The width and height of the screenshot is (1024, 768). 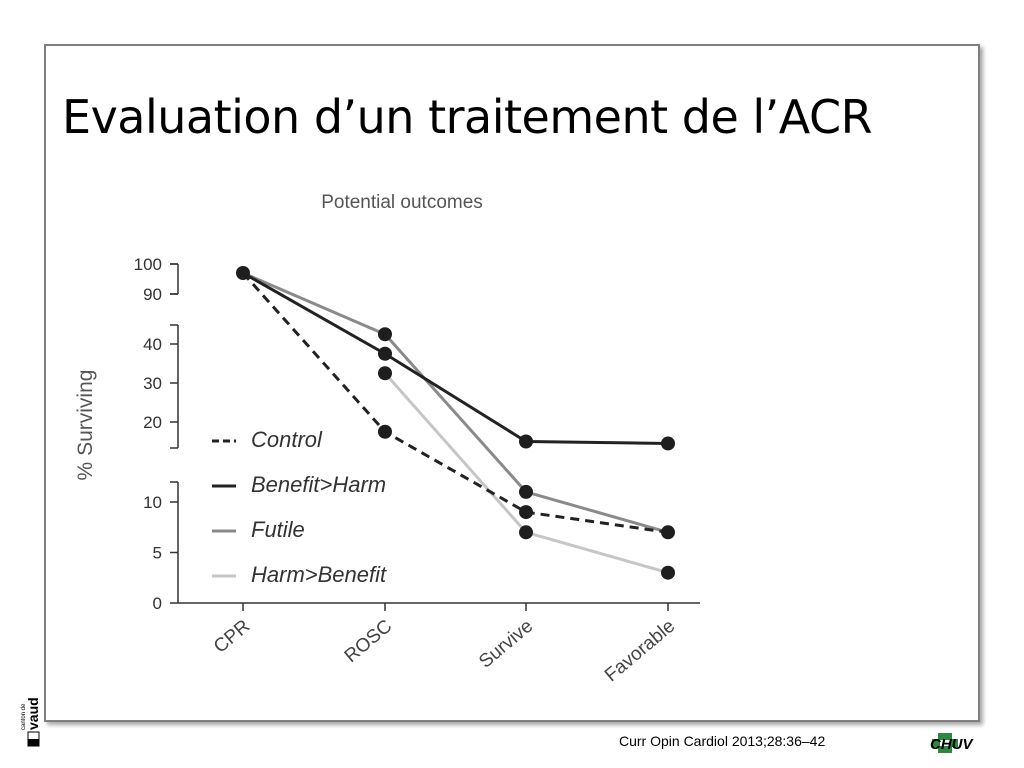 What do you see at coordinates (152, 422) in the screenshot?
I see `y-tick-label: 20` at bounding box center [152, 422].